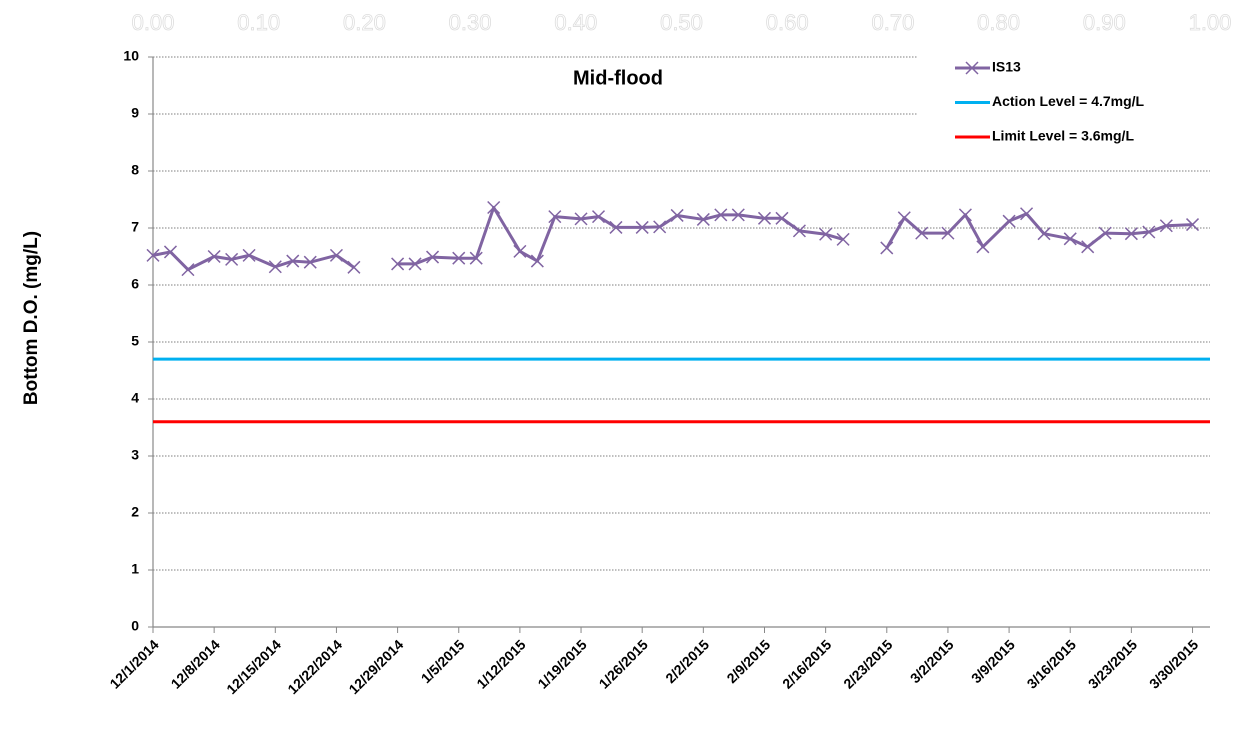  What do you see at coordinates (1063, 136) in the screenshot?
I see `legend-label: Limit Level = 3.6mg/L` at bounding box center [1063, 136].